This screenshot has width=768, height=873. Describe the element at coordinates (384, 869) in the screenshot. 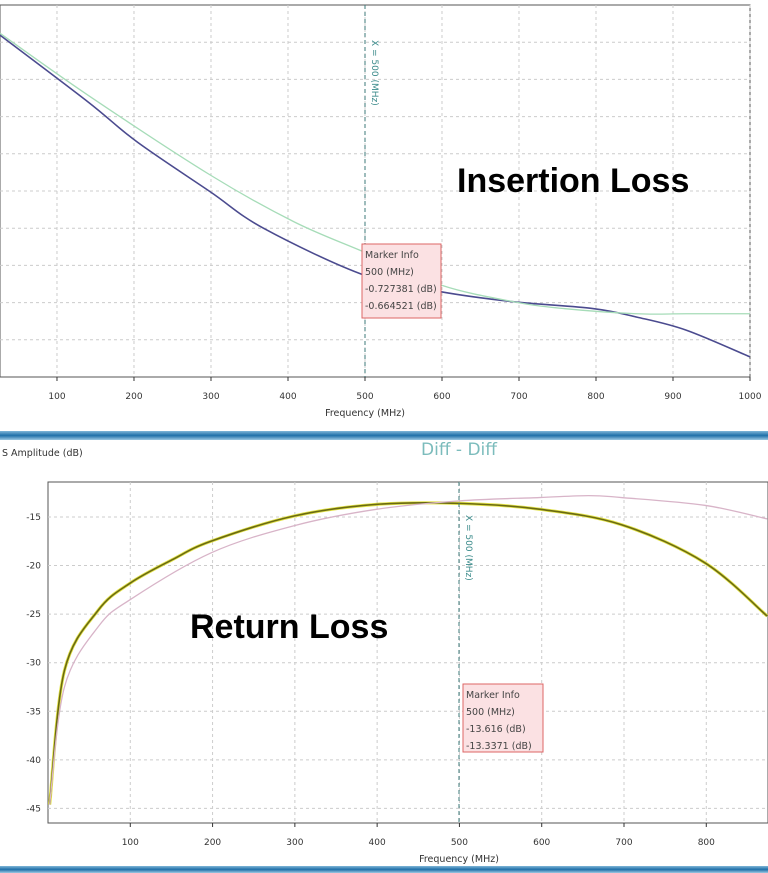

I see `window-separator-bottom` at that location.